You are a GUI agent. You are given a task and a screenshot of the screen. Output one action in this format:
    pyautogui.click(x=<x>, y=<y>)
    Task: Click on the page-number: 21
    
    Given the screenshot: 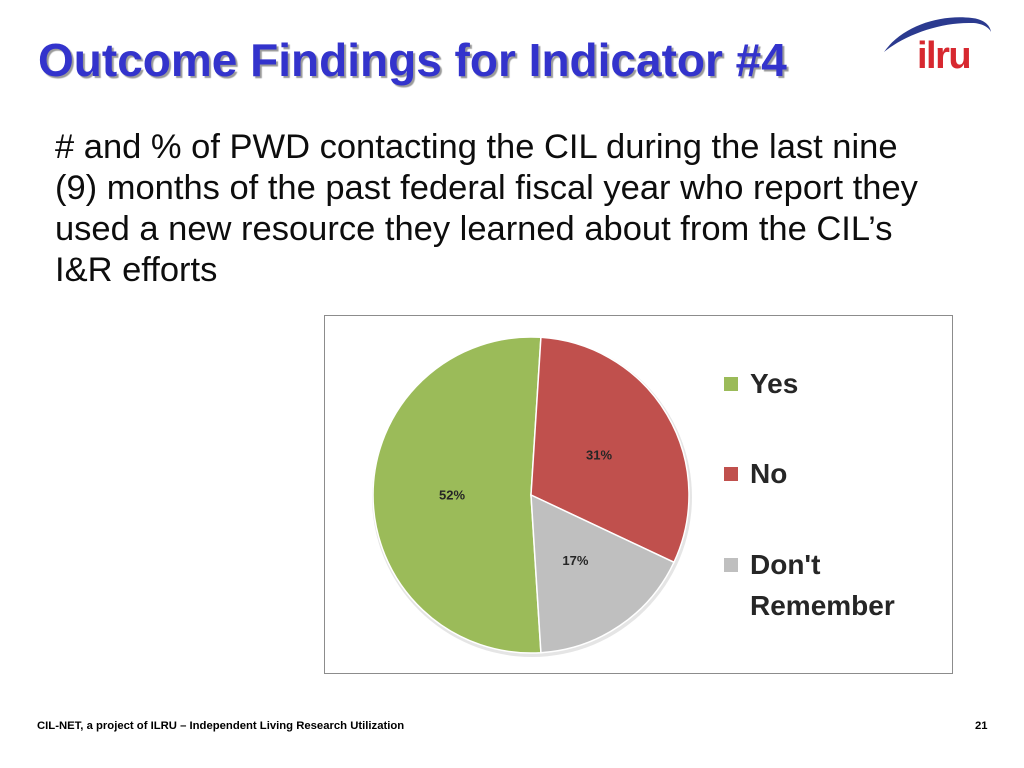 What is the action you would take?
    pyautogui.click(x=981, y=726)
    